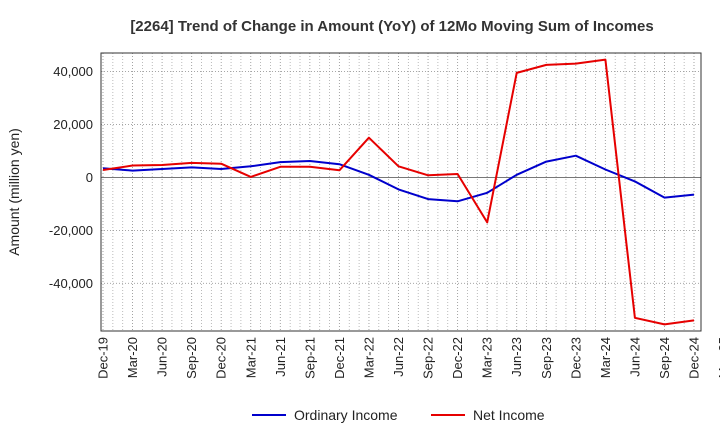  What do you see at coordinates (71, 177) in the screenshot?
I see `y-axis-ticks: 40,000 20,000 0 -20,000 -40,000` at bounding box center [71, 177].